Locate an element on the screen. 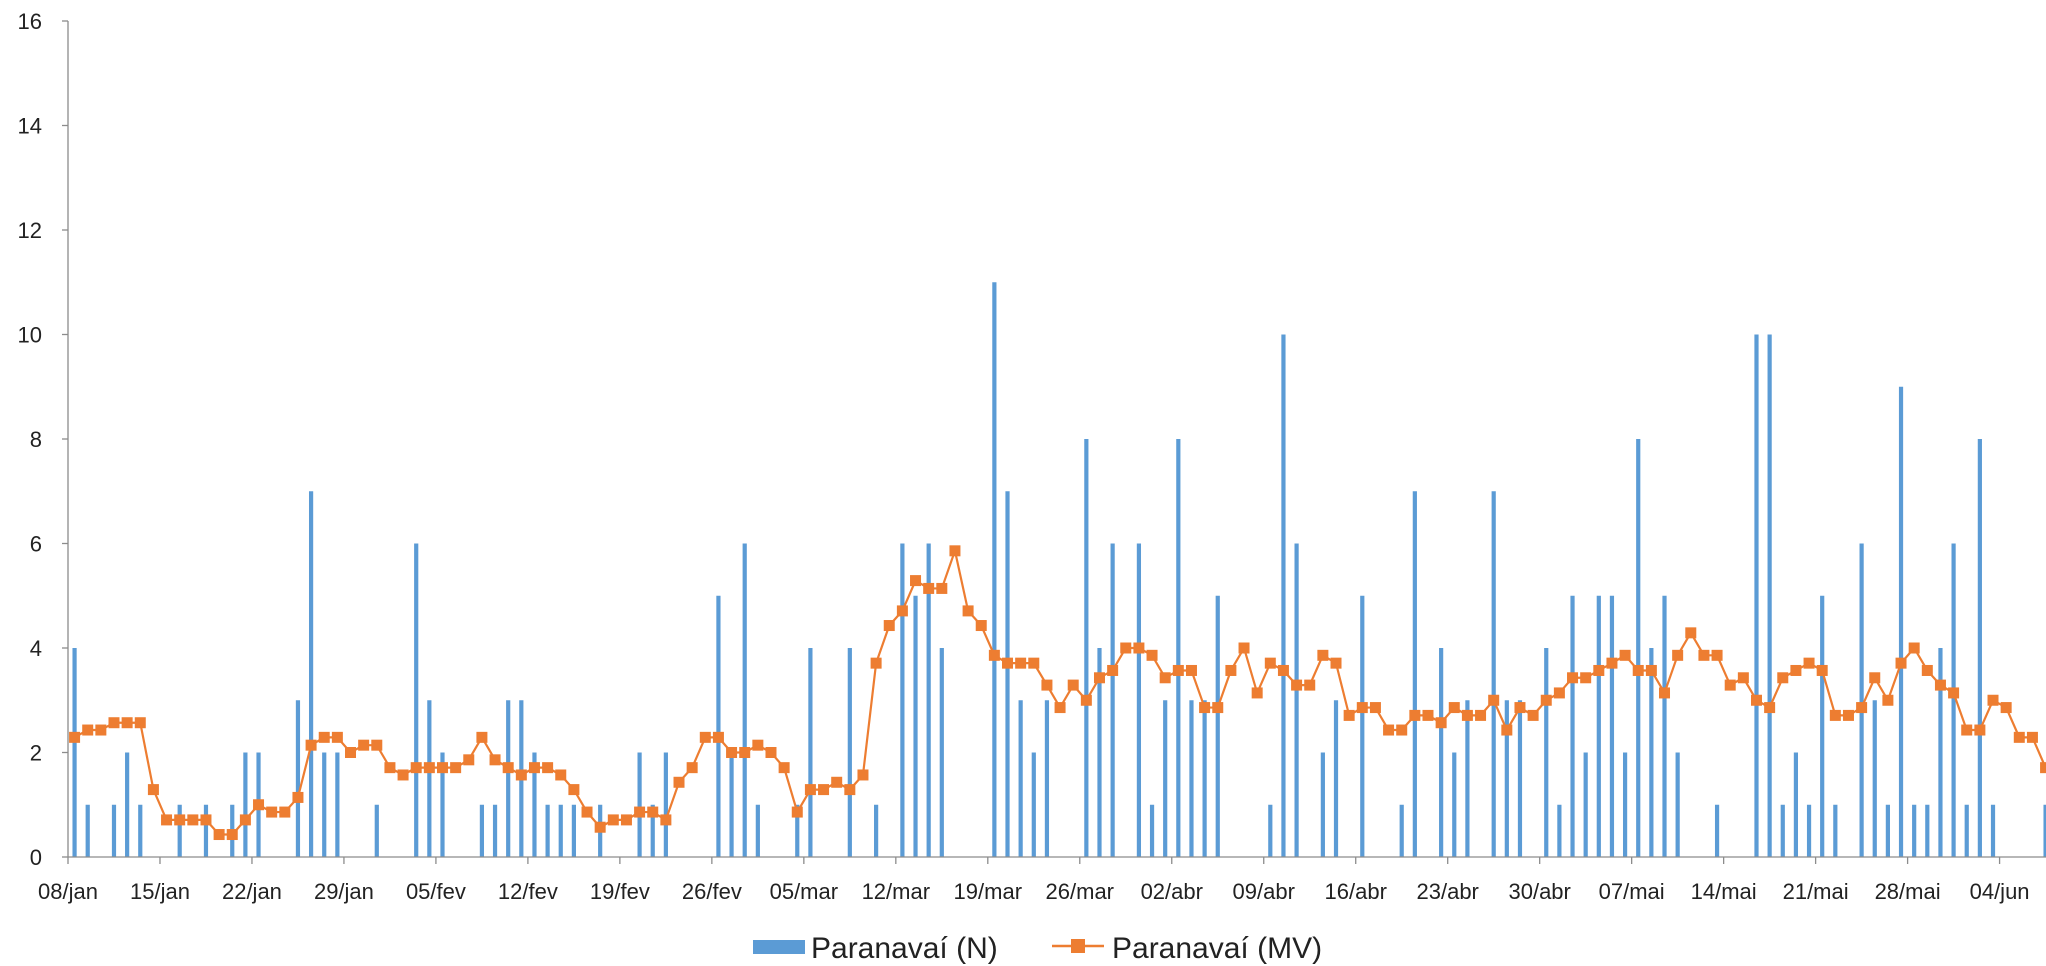 Image resolution: width=2046 pixels, height=966 pixels. x-tick-label: 23/abr is located at coordinates (1448, 891).